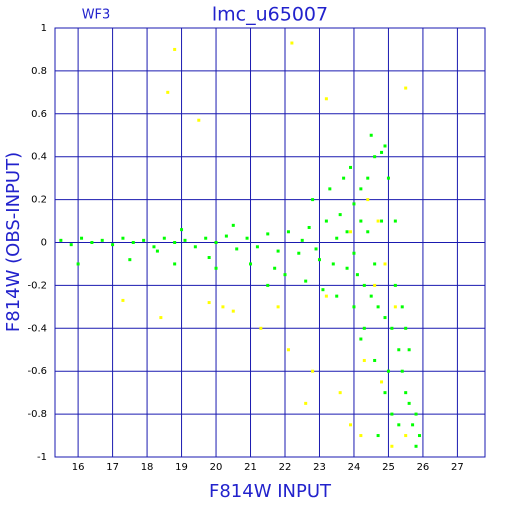 The width and height of the screenshot is (512, 512). I want to click on y-tick-label: -0.8, so click(37, 414).